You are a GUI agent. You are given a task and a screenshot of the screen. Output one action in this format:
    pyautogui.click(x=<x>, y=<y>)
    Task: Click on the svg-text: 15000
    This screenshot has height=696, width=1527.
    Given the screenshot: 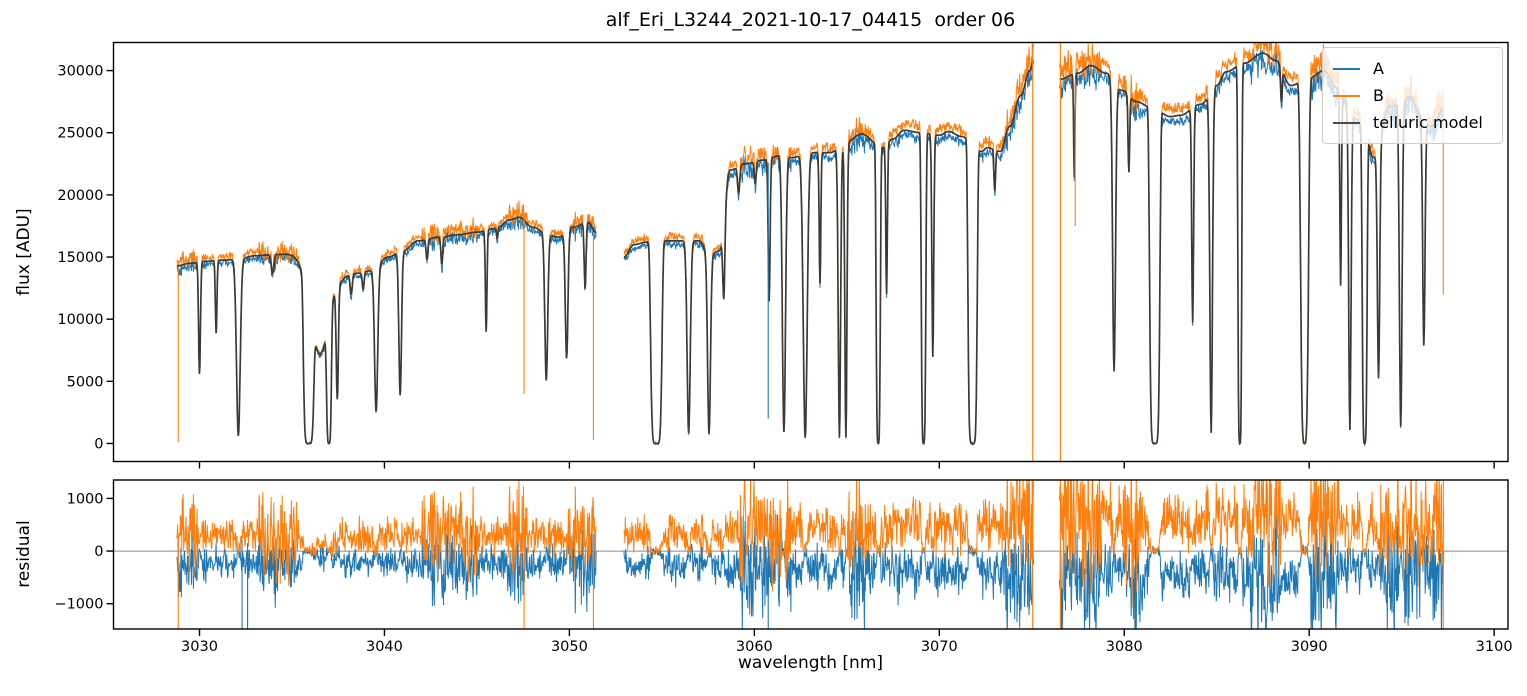 What is the action you would take?
    pyautogui.click(x=80, y=258)
    